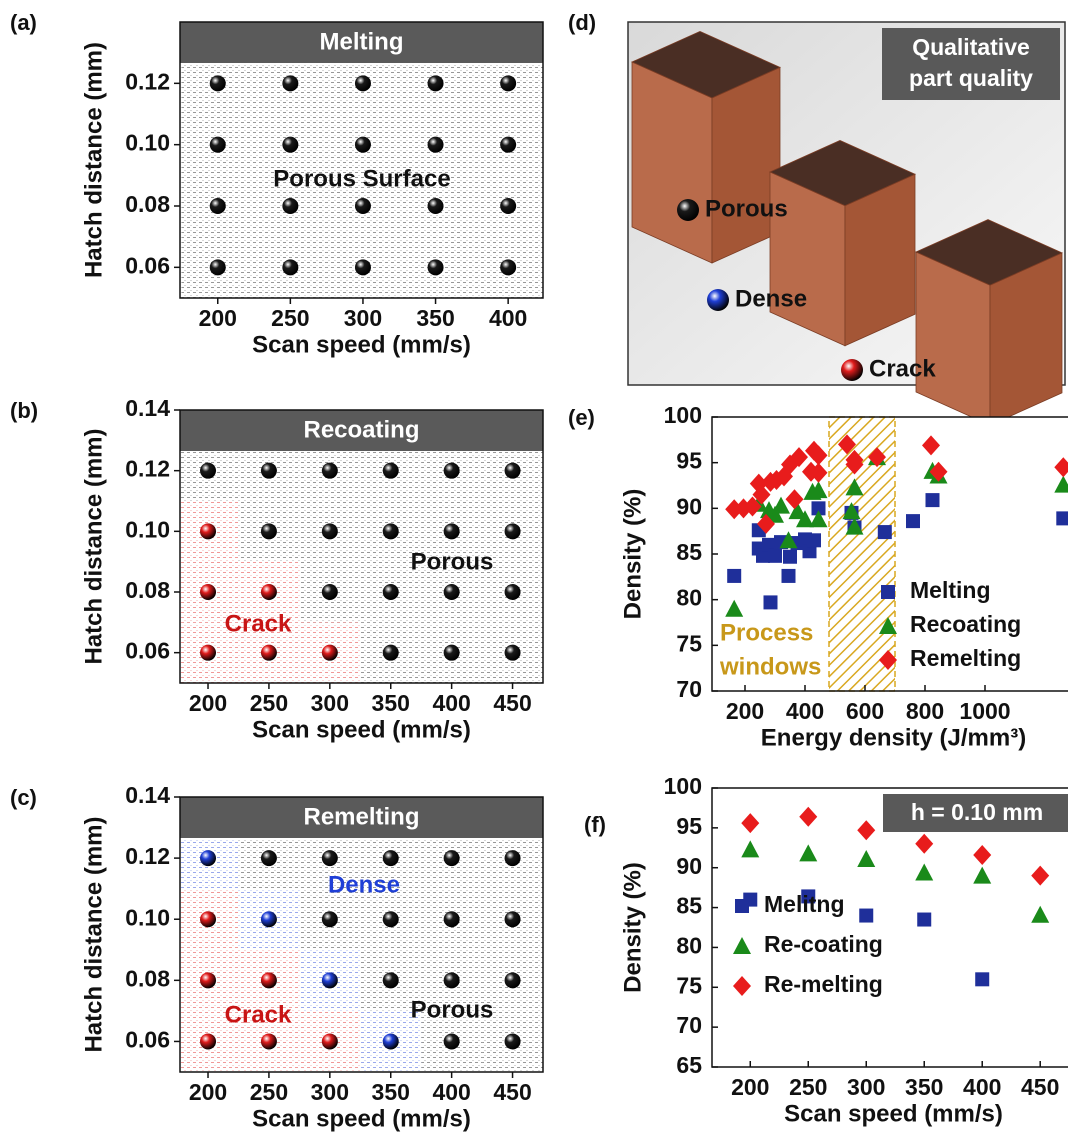 This screenshot has height=1141, width=1068. I want to click on x-tick-label: 600, so click(865, 711).